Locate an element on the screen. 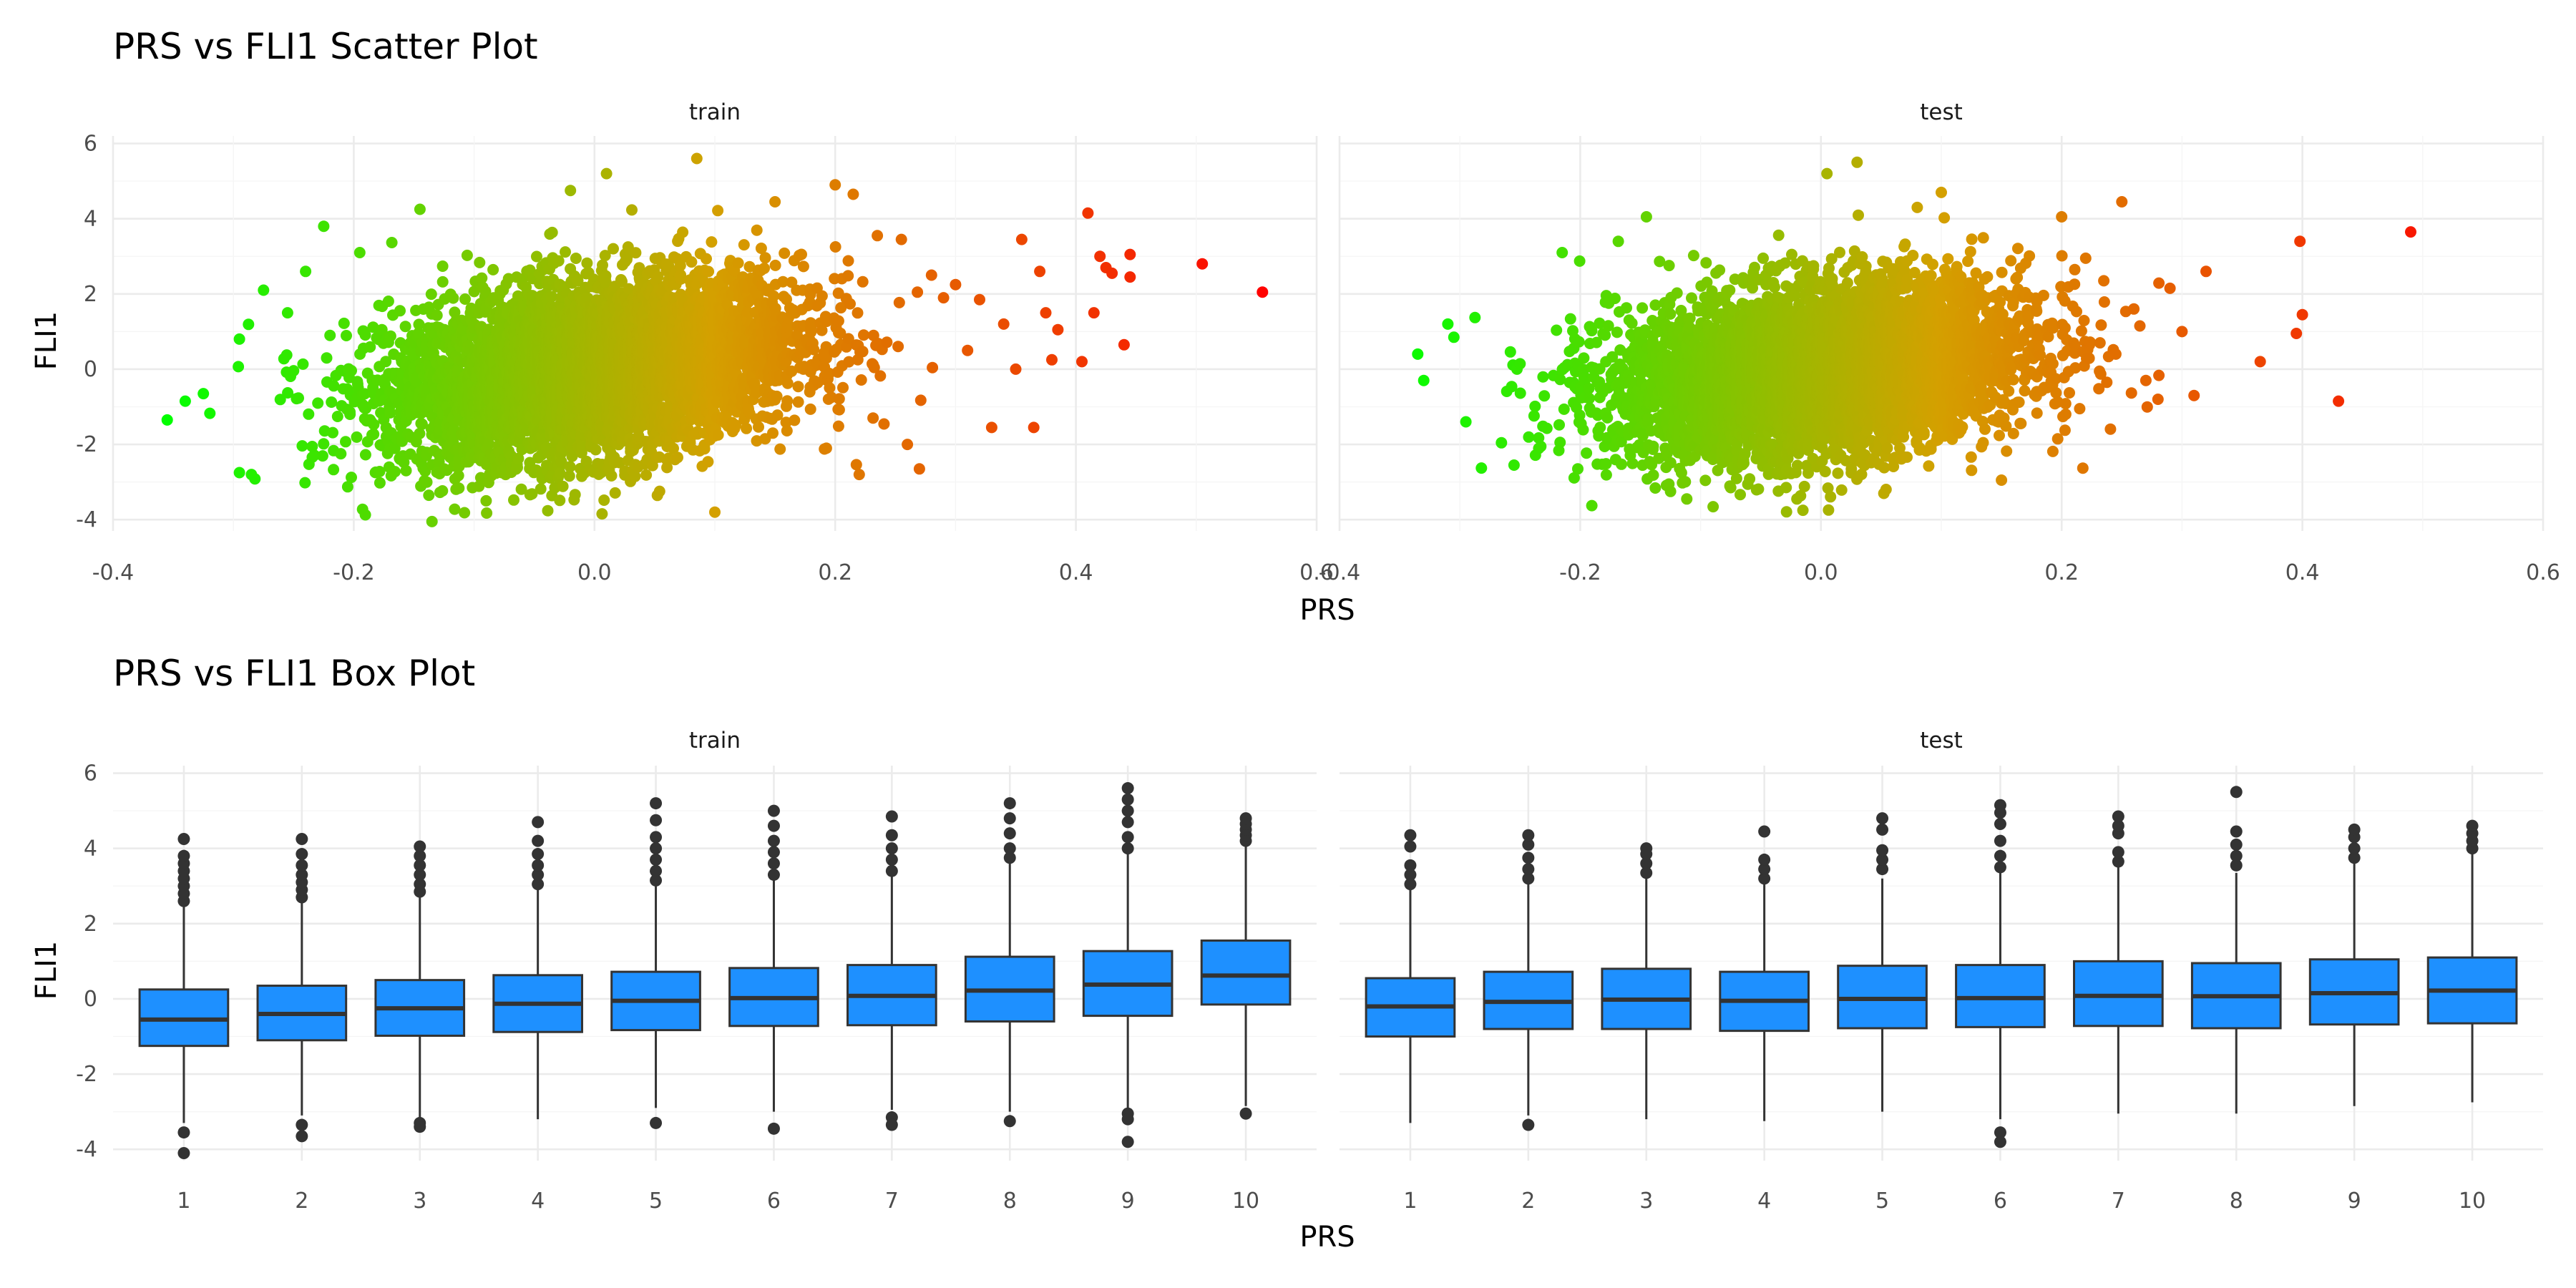 The height and width of the screenshot is (1288, 2576). x-tick-label: 0.6 is located at coordinates (1316, 572).